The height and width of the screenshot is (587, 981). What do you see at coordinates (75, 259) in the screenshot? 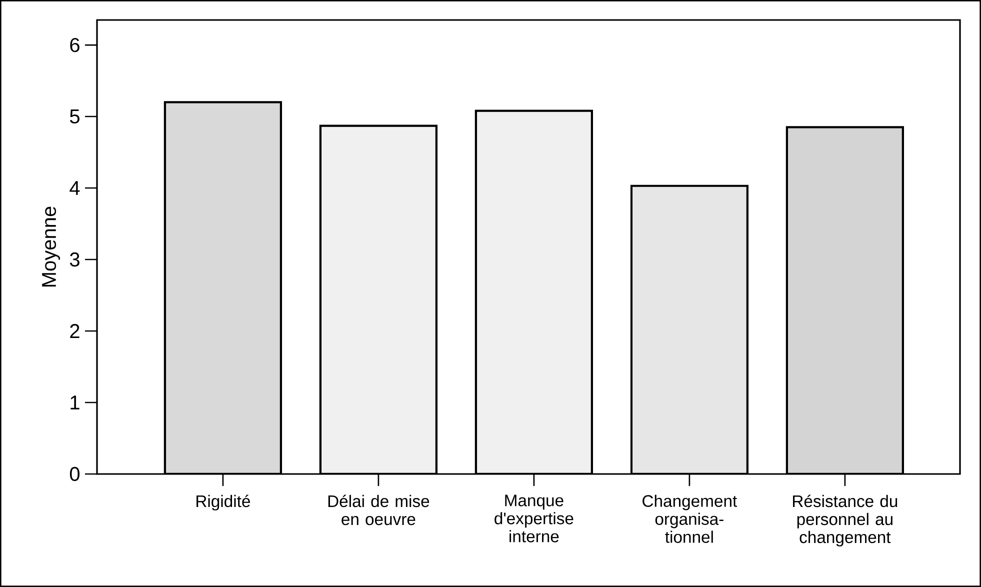
I see `y-tick-label: 3` at bounding box center [75, 259].